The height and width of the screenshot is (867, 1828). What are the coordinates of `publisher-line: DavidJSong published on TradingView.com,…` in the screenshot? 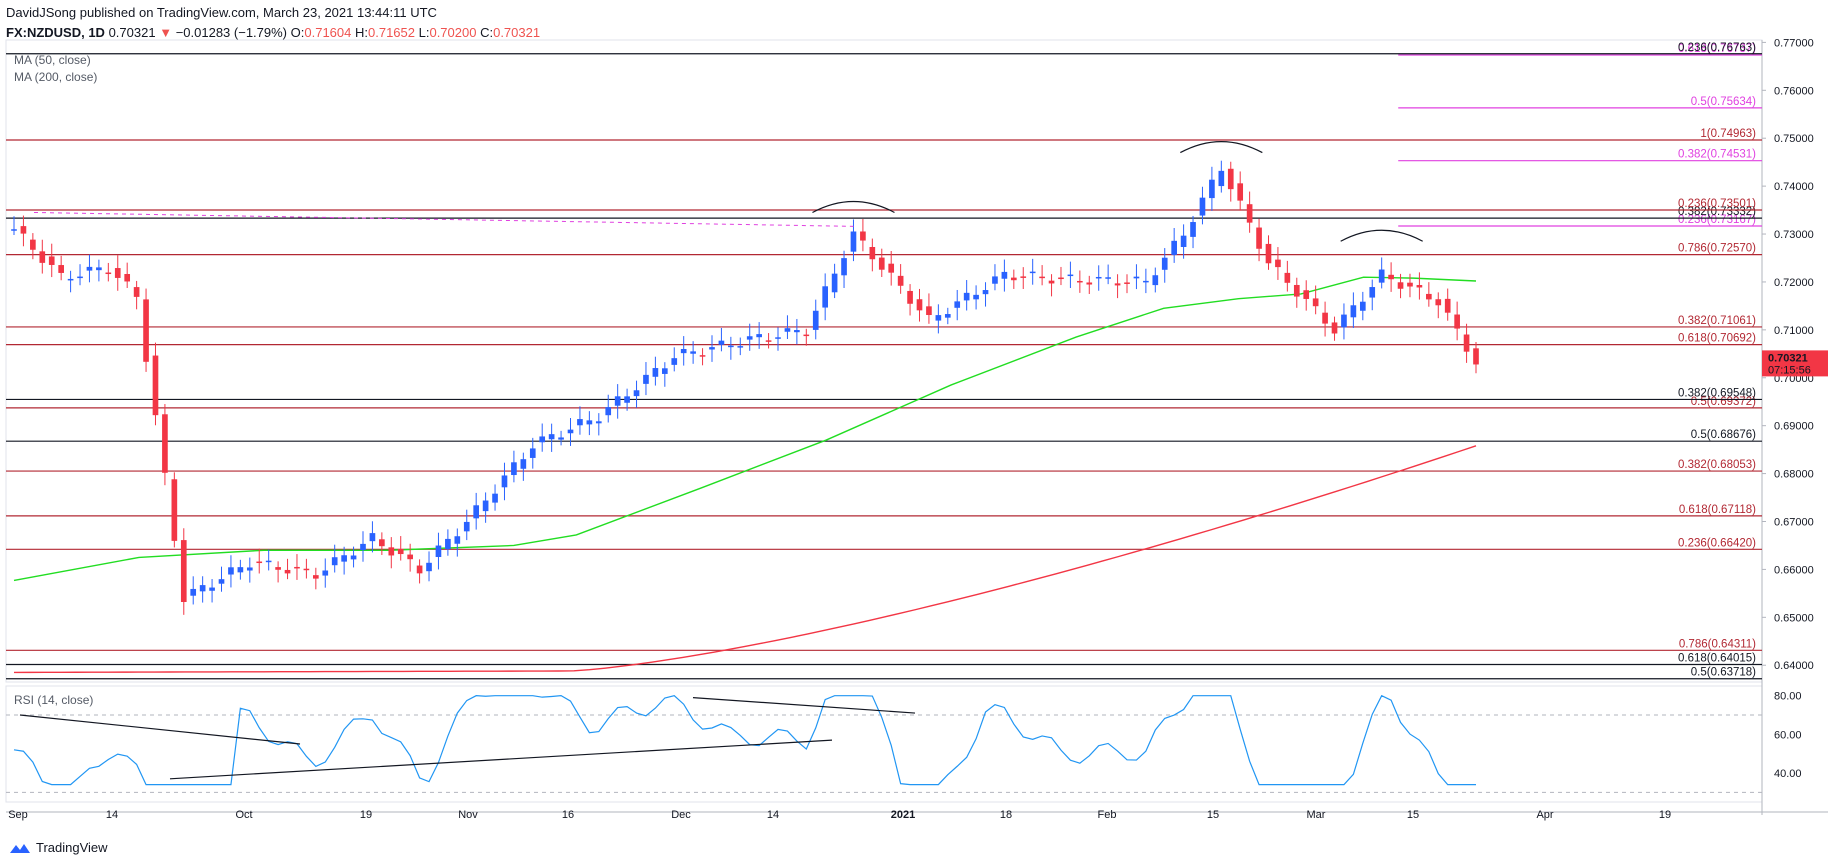 It's located at (221, 12).